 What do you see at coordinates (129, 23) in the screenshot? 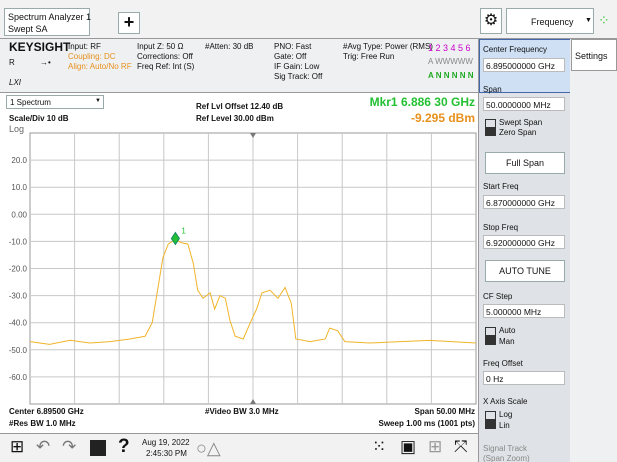
I see `add-button: +` at bounding box center [129, 23].